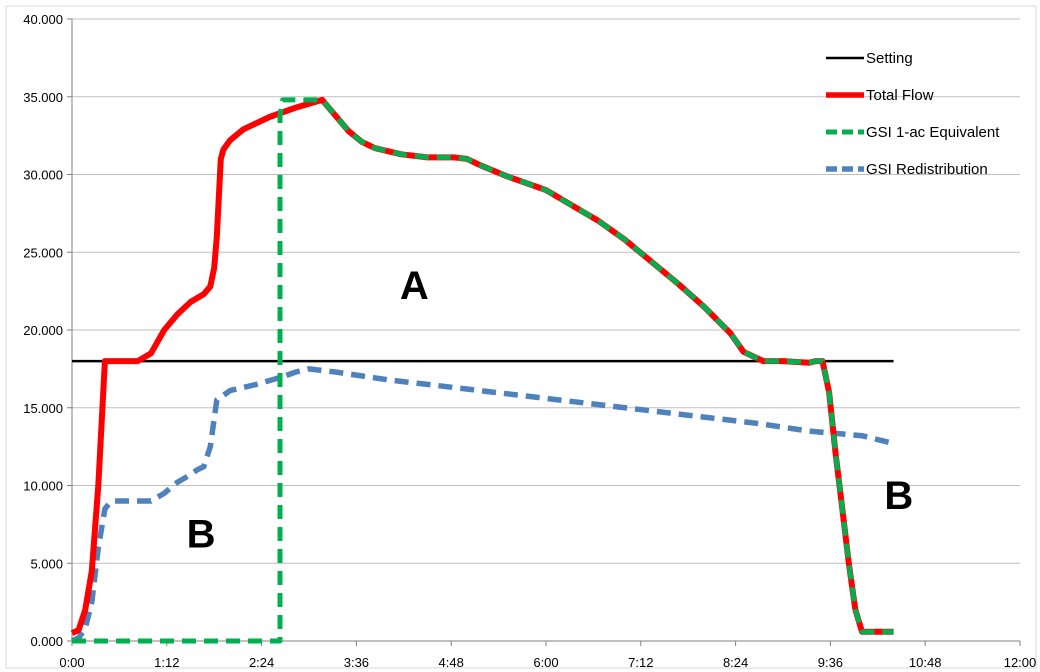 This screenshot has height=672, width=1040. What do you see at coordinates (933, 132) in the screenshot?
I see `legend-label: GSI 1-ac Equivalent` at bounding box center [933, 132].